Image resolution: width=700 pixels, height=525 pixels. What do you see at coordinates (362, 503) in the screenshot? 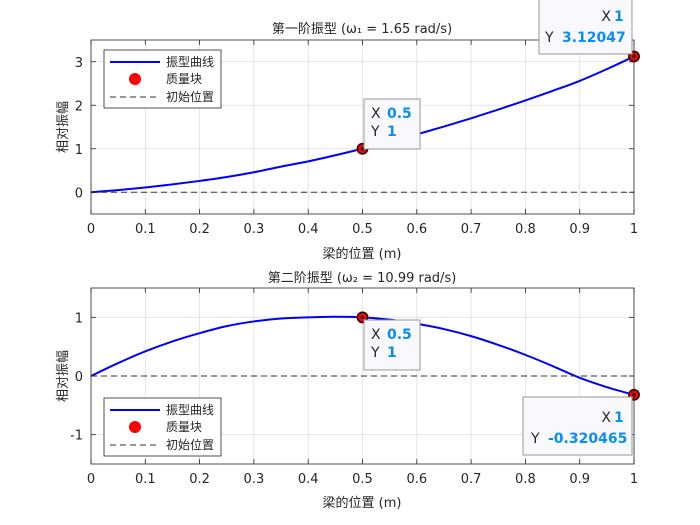
I see `xlabel-mode-2: 梁的位置 (m)` at bounding box center [362, 503].